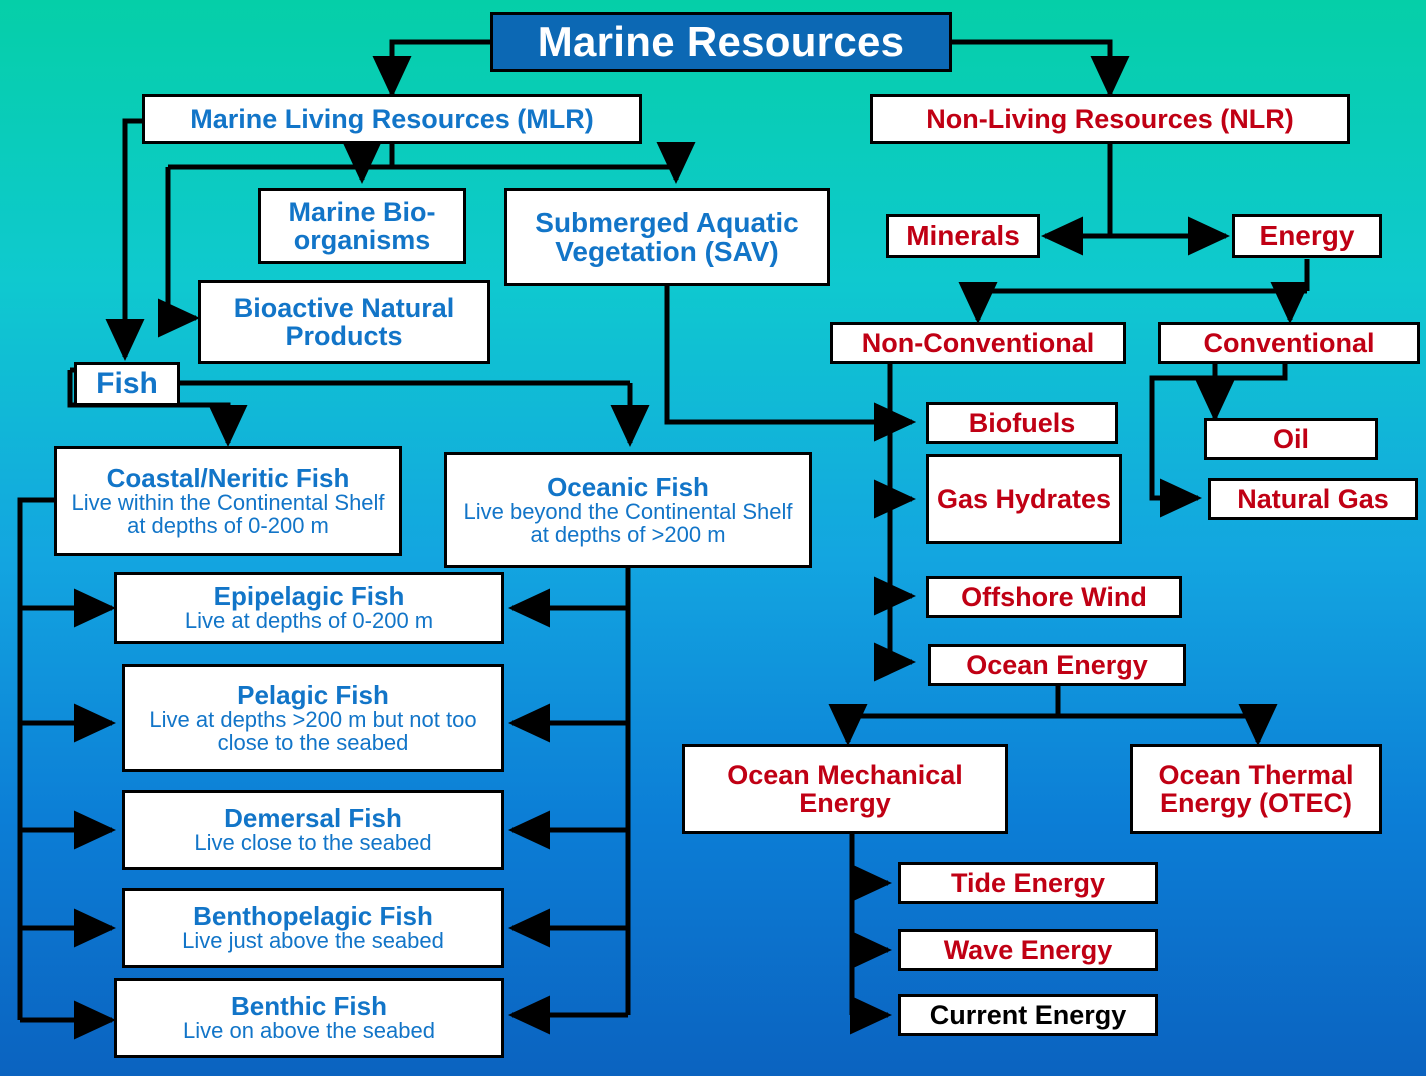  I want to click on node-title: Gas Hydrates, so click(1024, 498).